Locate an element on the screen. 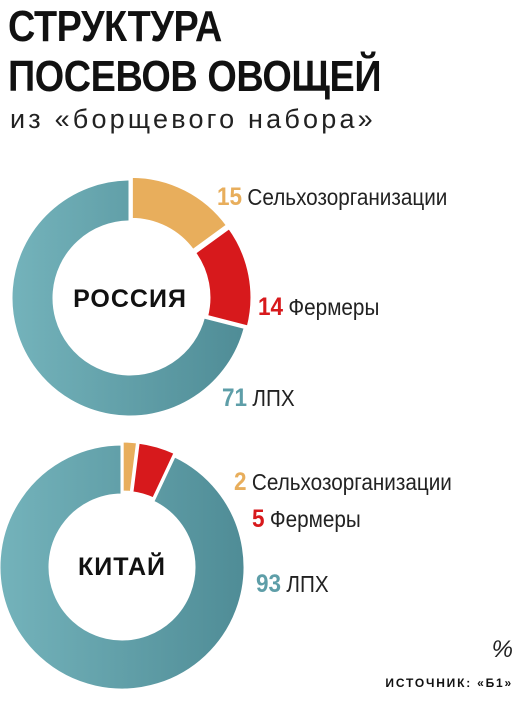 Image resolution: width=527 pixels, height=701 pixels. category-russia-farmers: Фермеры is located at coordinates (334, 307).